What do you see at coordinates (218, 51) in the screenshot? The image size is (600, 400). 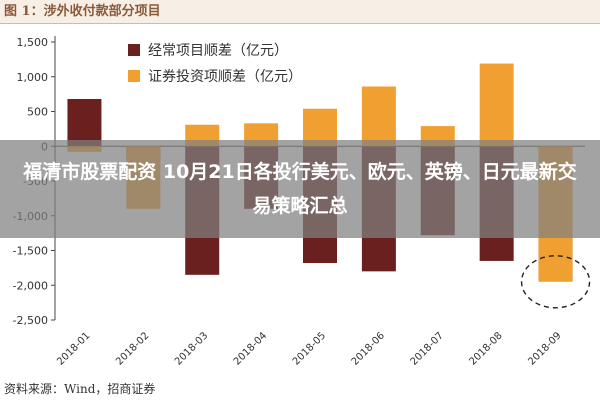 I see `legend-label-1: 经常项目顺差（亿元）` at bounding box center [218, 51].